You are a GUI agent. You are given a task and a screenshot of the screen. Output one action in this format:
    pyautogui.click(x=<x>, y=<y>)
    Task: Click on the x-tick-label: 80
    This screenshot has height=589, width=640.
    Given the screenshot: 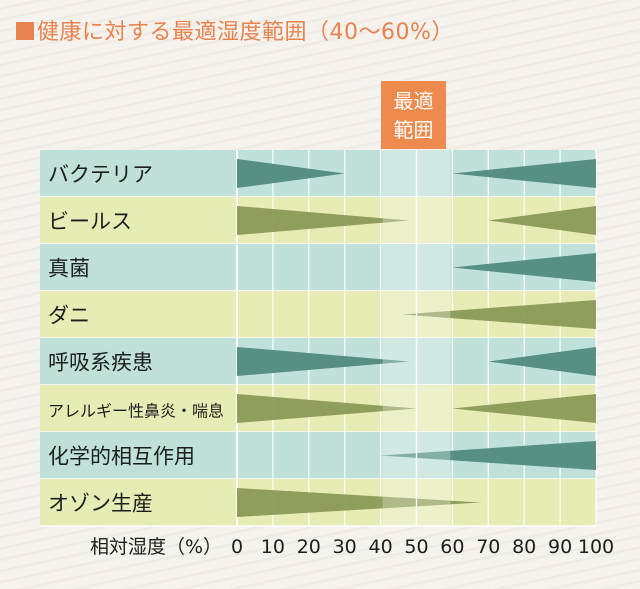 What is the action you would take?
    pyautogui.click(x=524, y=547)
    